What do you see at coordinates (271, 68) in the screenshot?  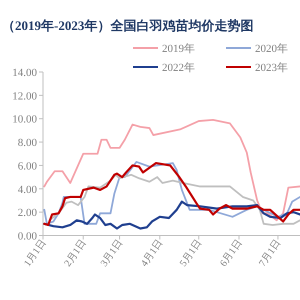 I see `legend-label: 2023年` at bounding box center [271, 68].